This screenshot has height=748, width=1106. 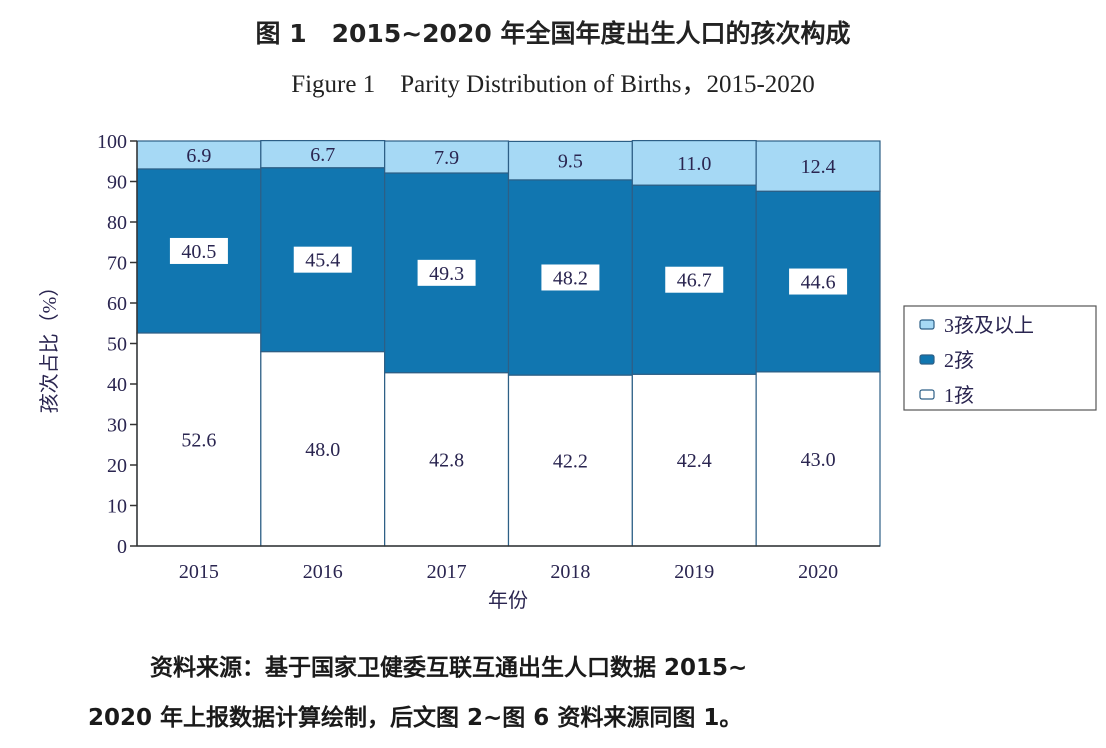 What do you see at coordinates (117, 507) in the screenshot?
I see `y-tick-label: 10` at bounding box center [117, 507].